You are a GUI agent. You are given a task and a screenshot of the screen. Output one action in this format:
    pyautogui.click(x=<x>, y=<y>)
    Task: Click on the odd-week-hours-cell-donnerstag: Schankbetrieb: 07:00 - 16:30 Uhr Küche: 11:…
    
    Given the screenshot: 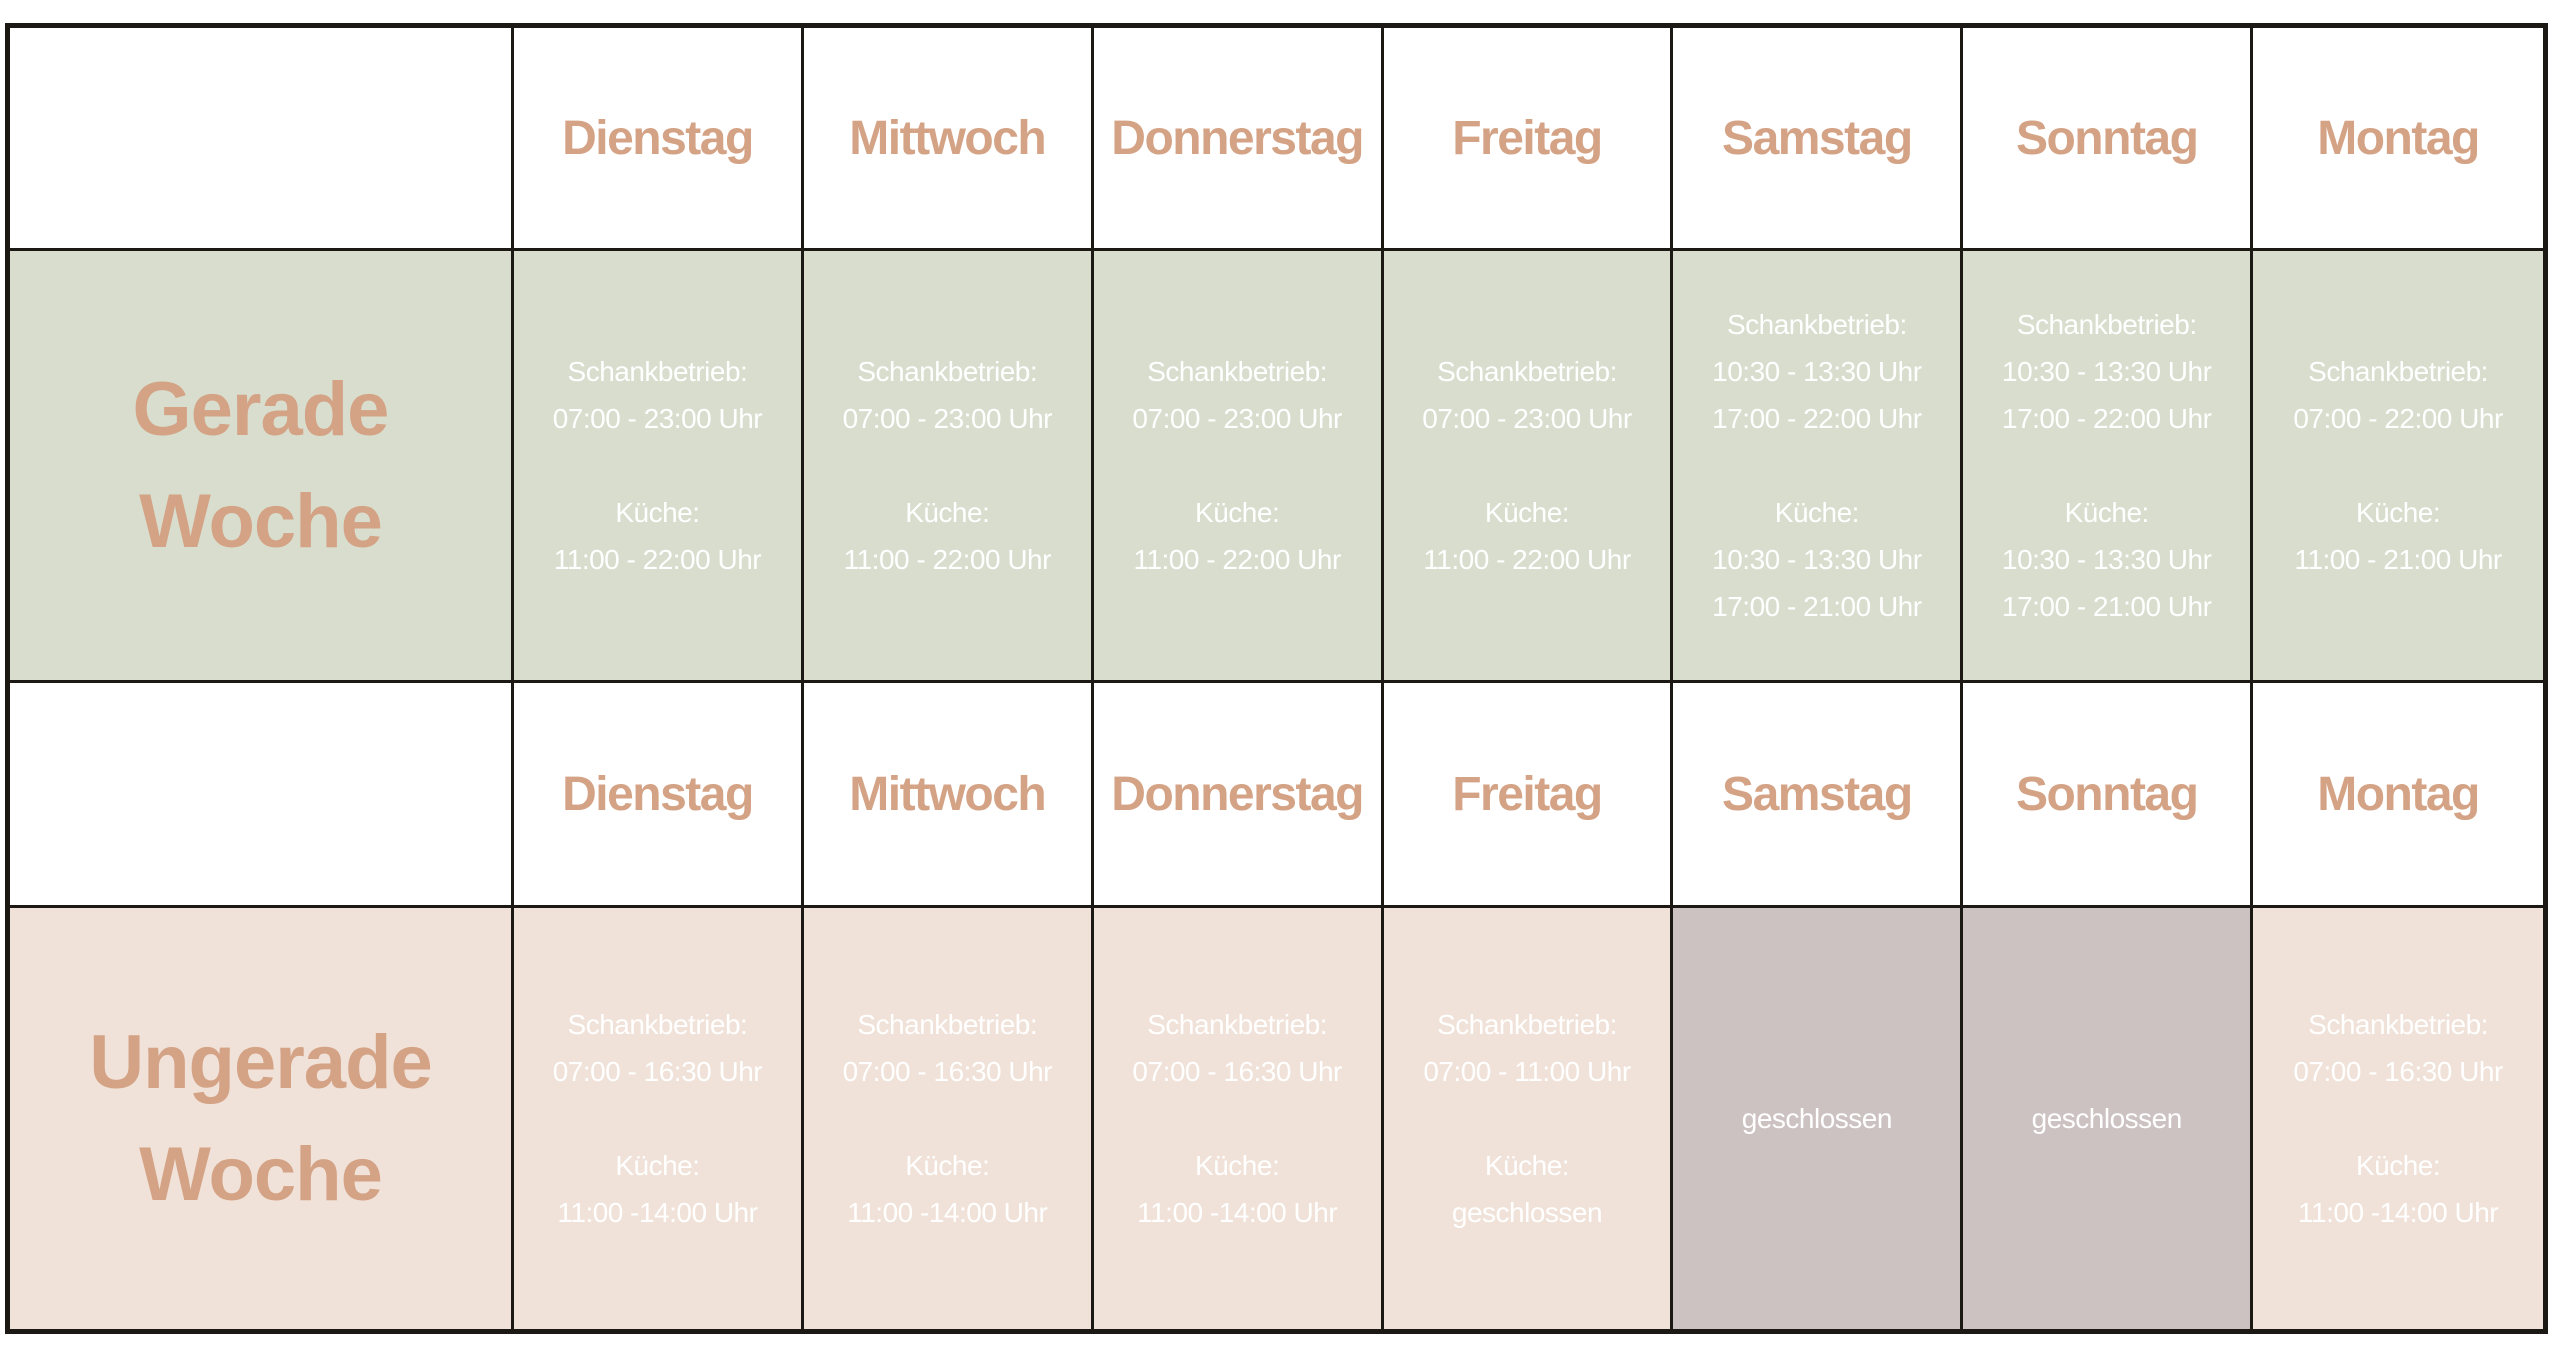 What is the action you would take?
    pyautogui.click(x=1238, y=1118)
    